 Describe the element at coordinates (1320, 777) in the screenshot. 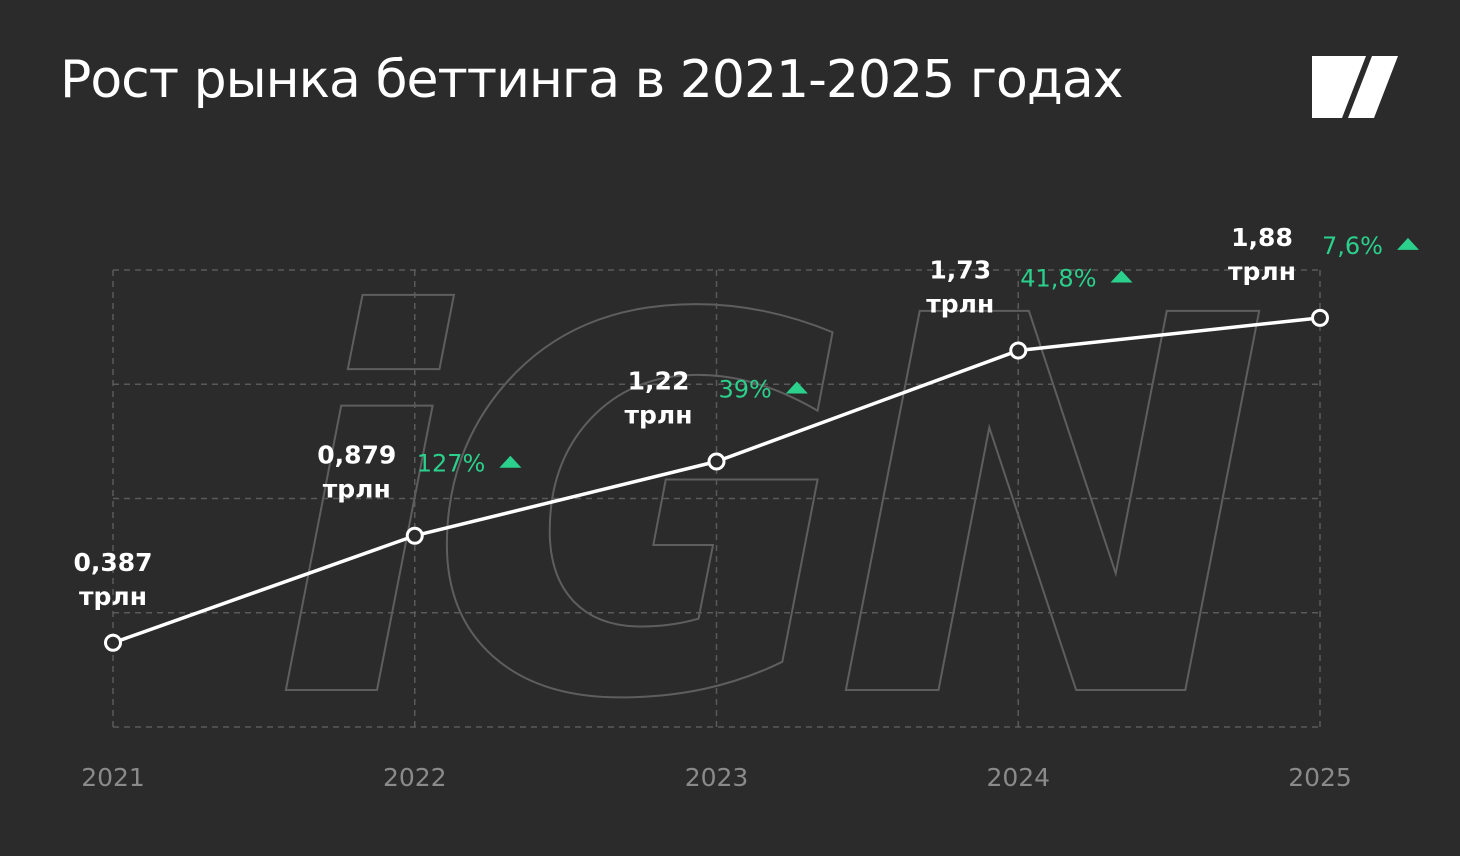

I see `x-tick-label: 2025` at that location.